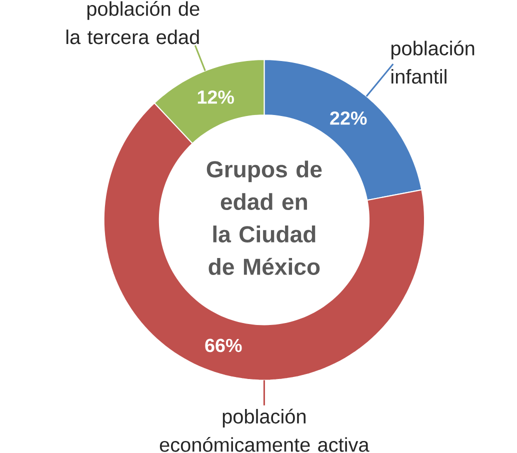 The width and height of the screenshot is (517, 453). Describe the element at coordinates (265, 430) in the screenshot. I see `slice-label: población económicamente activa` at that location.